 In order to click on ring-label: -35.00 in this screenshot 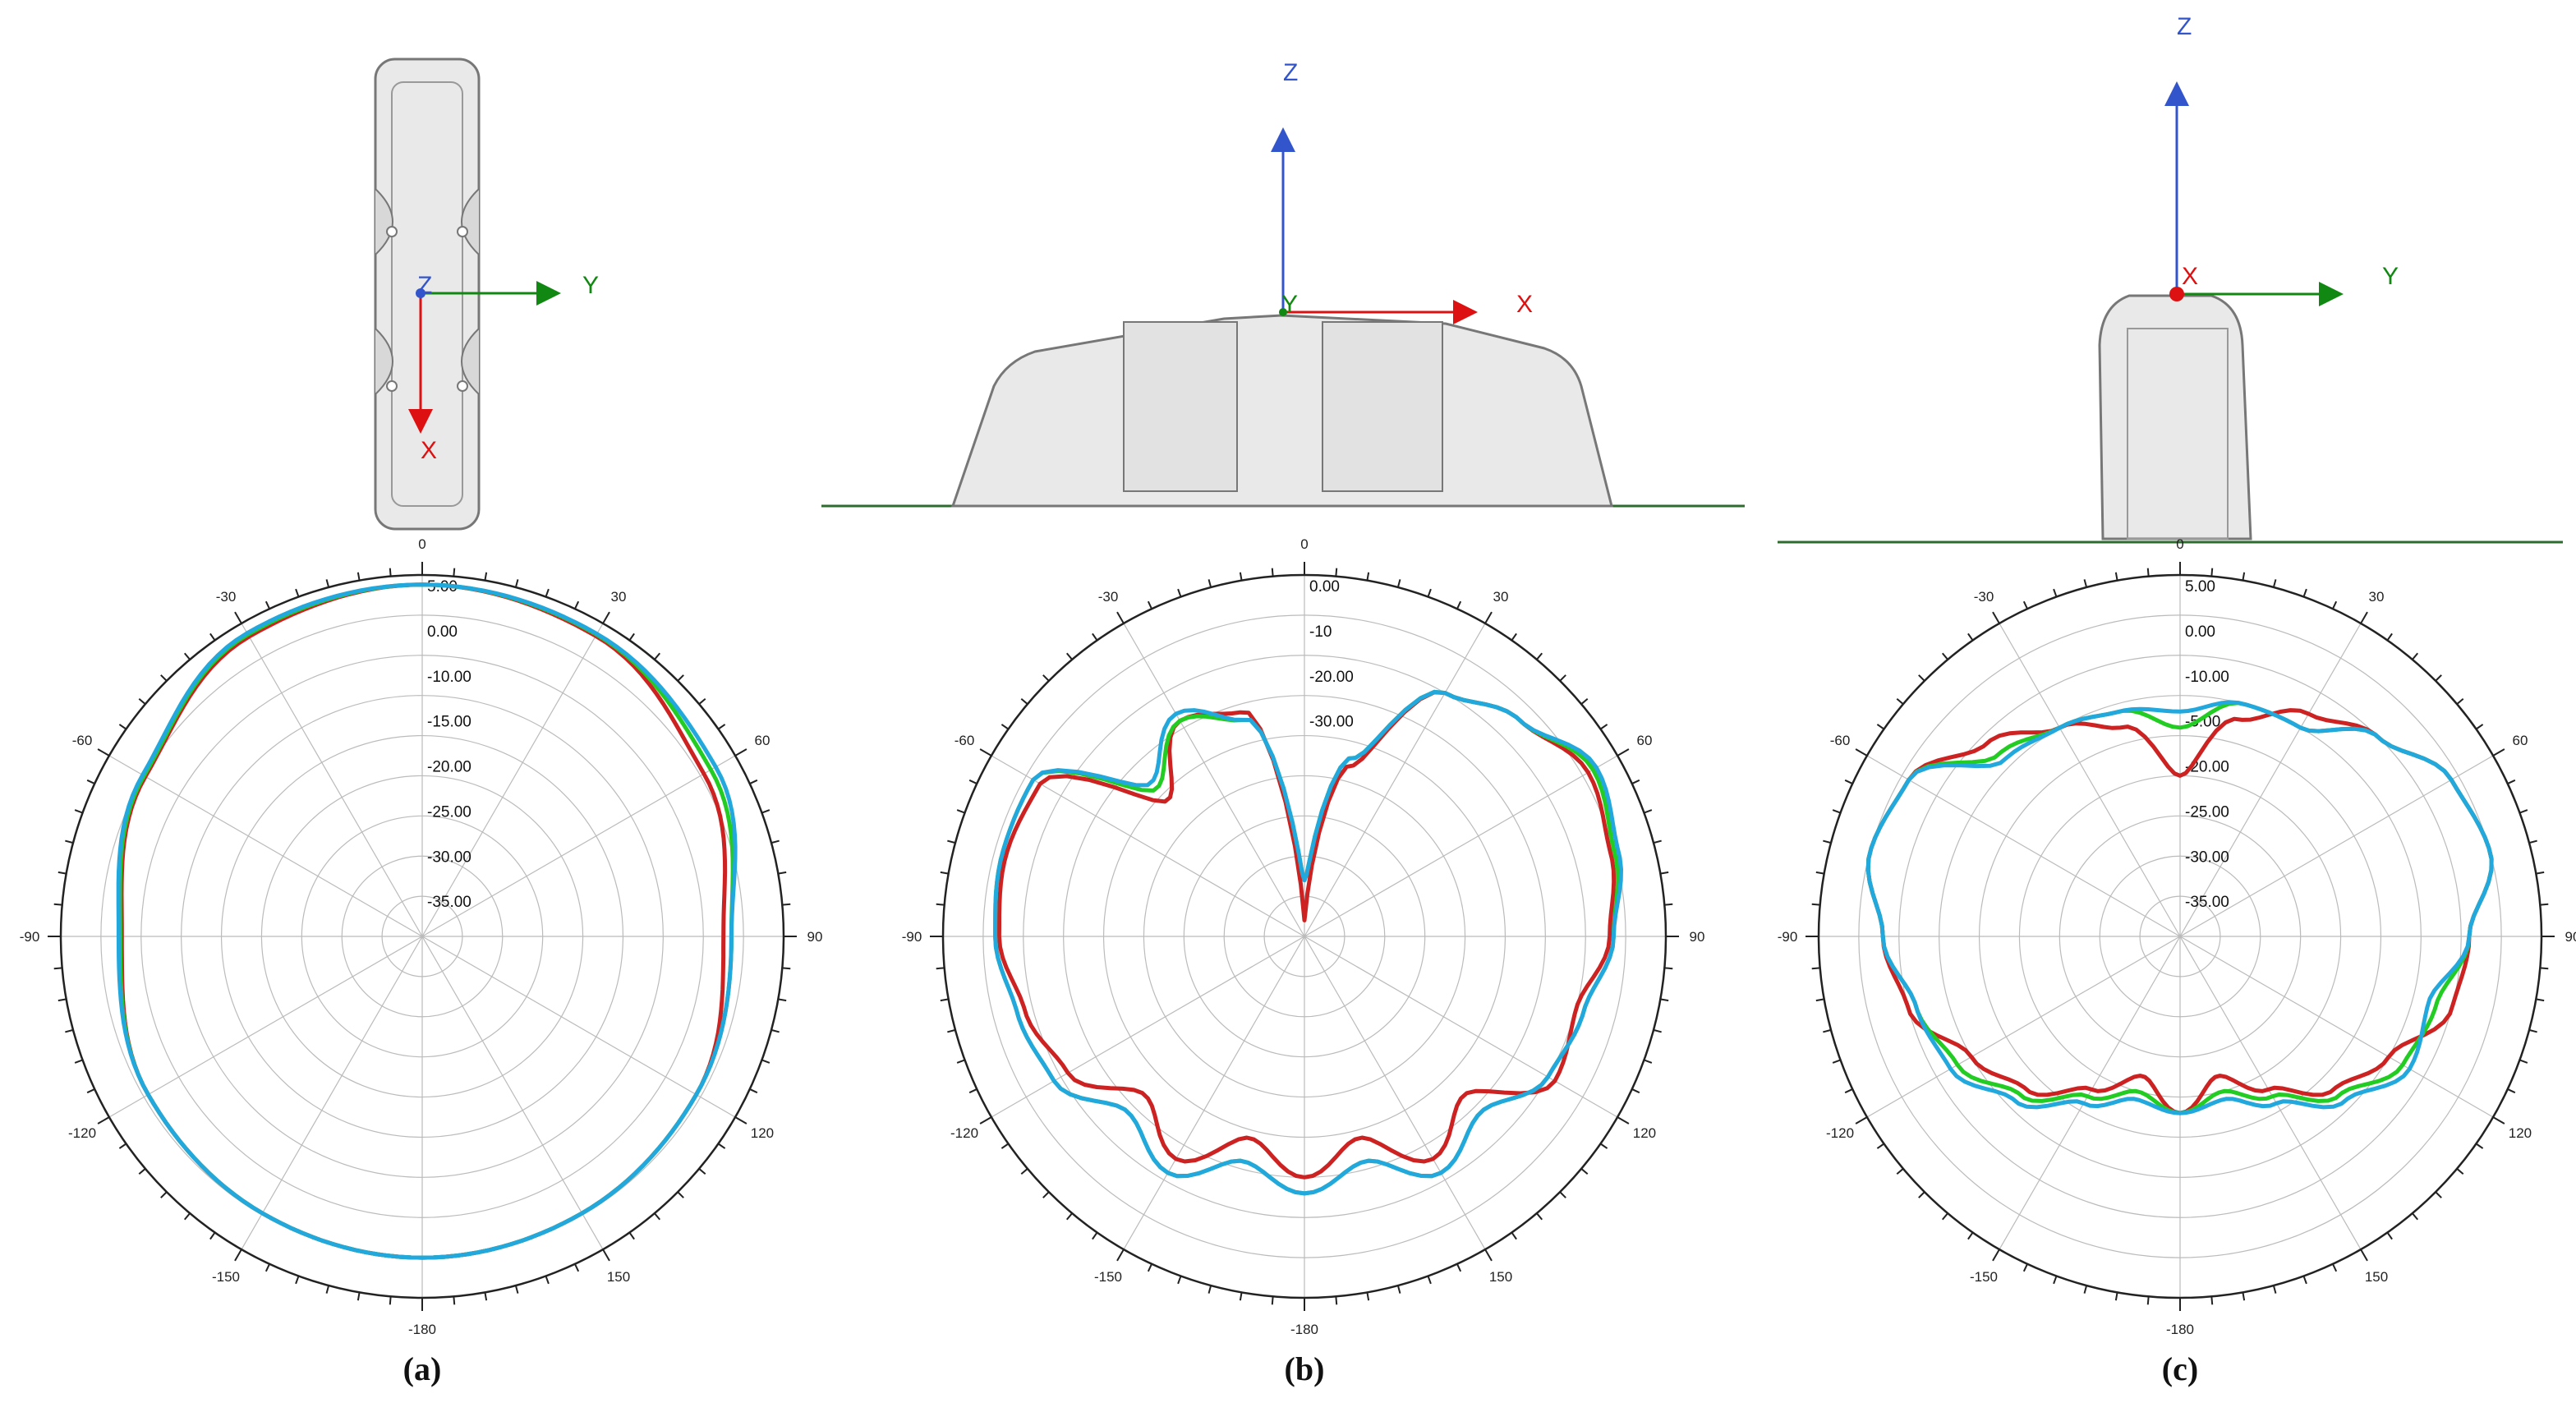, I will do `click(449, 902)`.